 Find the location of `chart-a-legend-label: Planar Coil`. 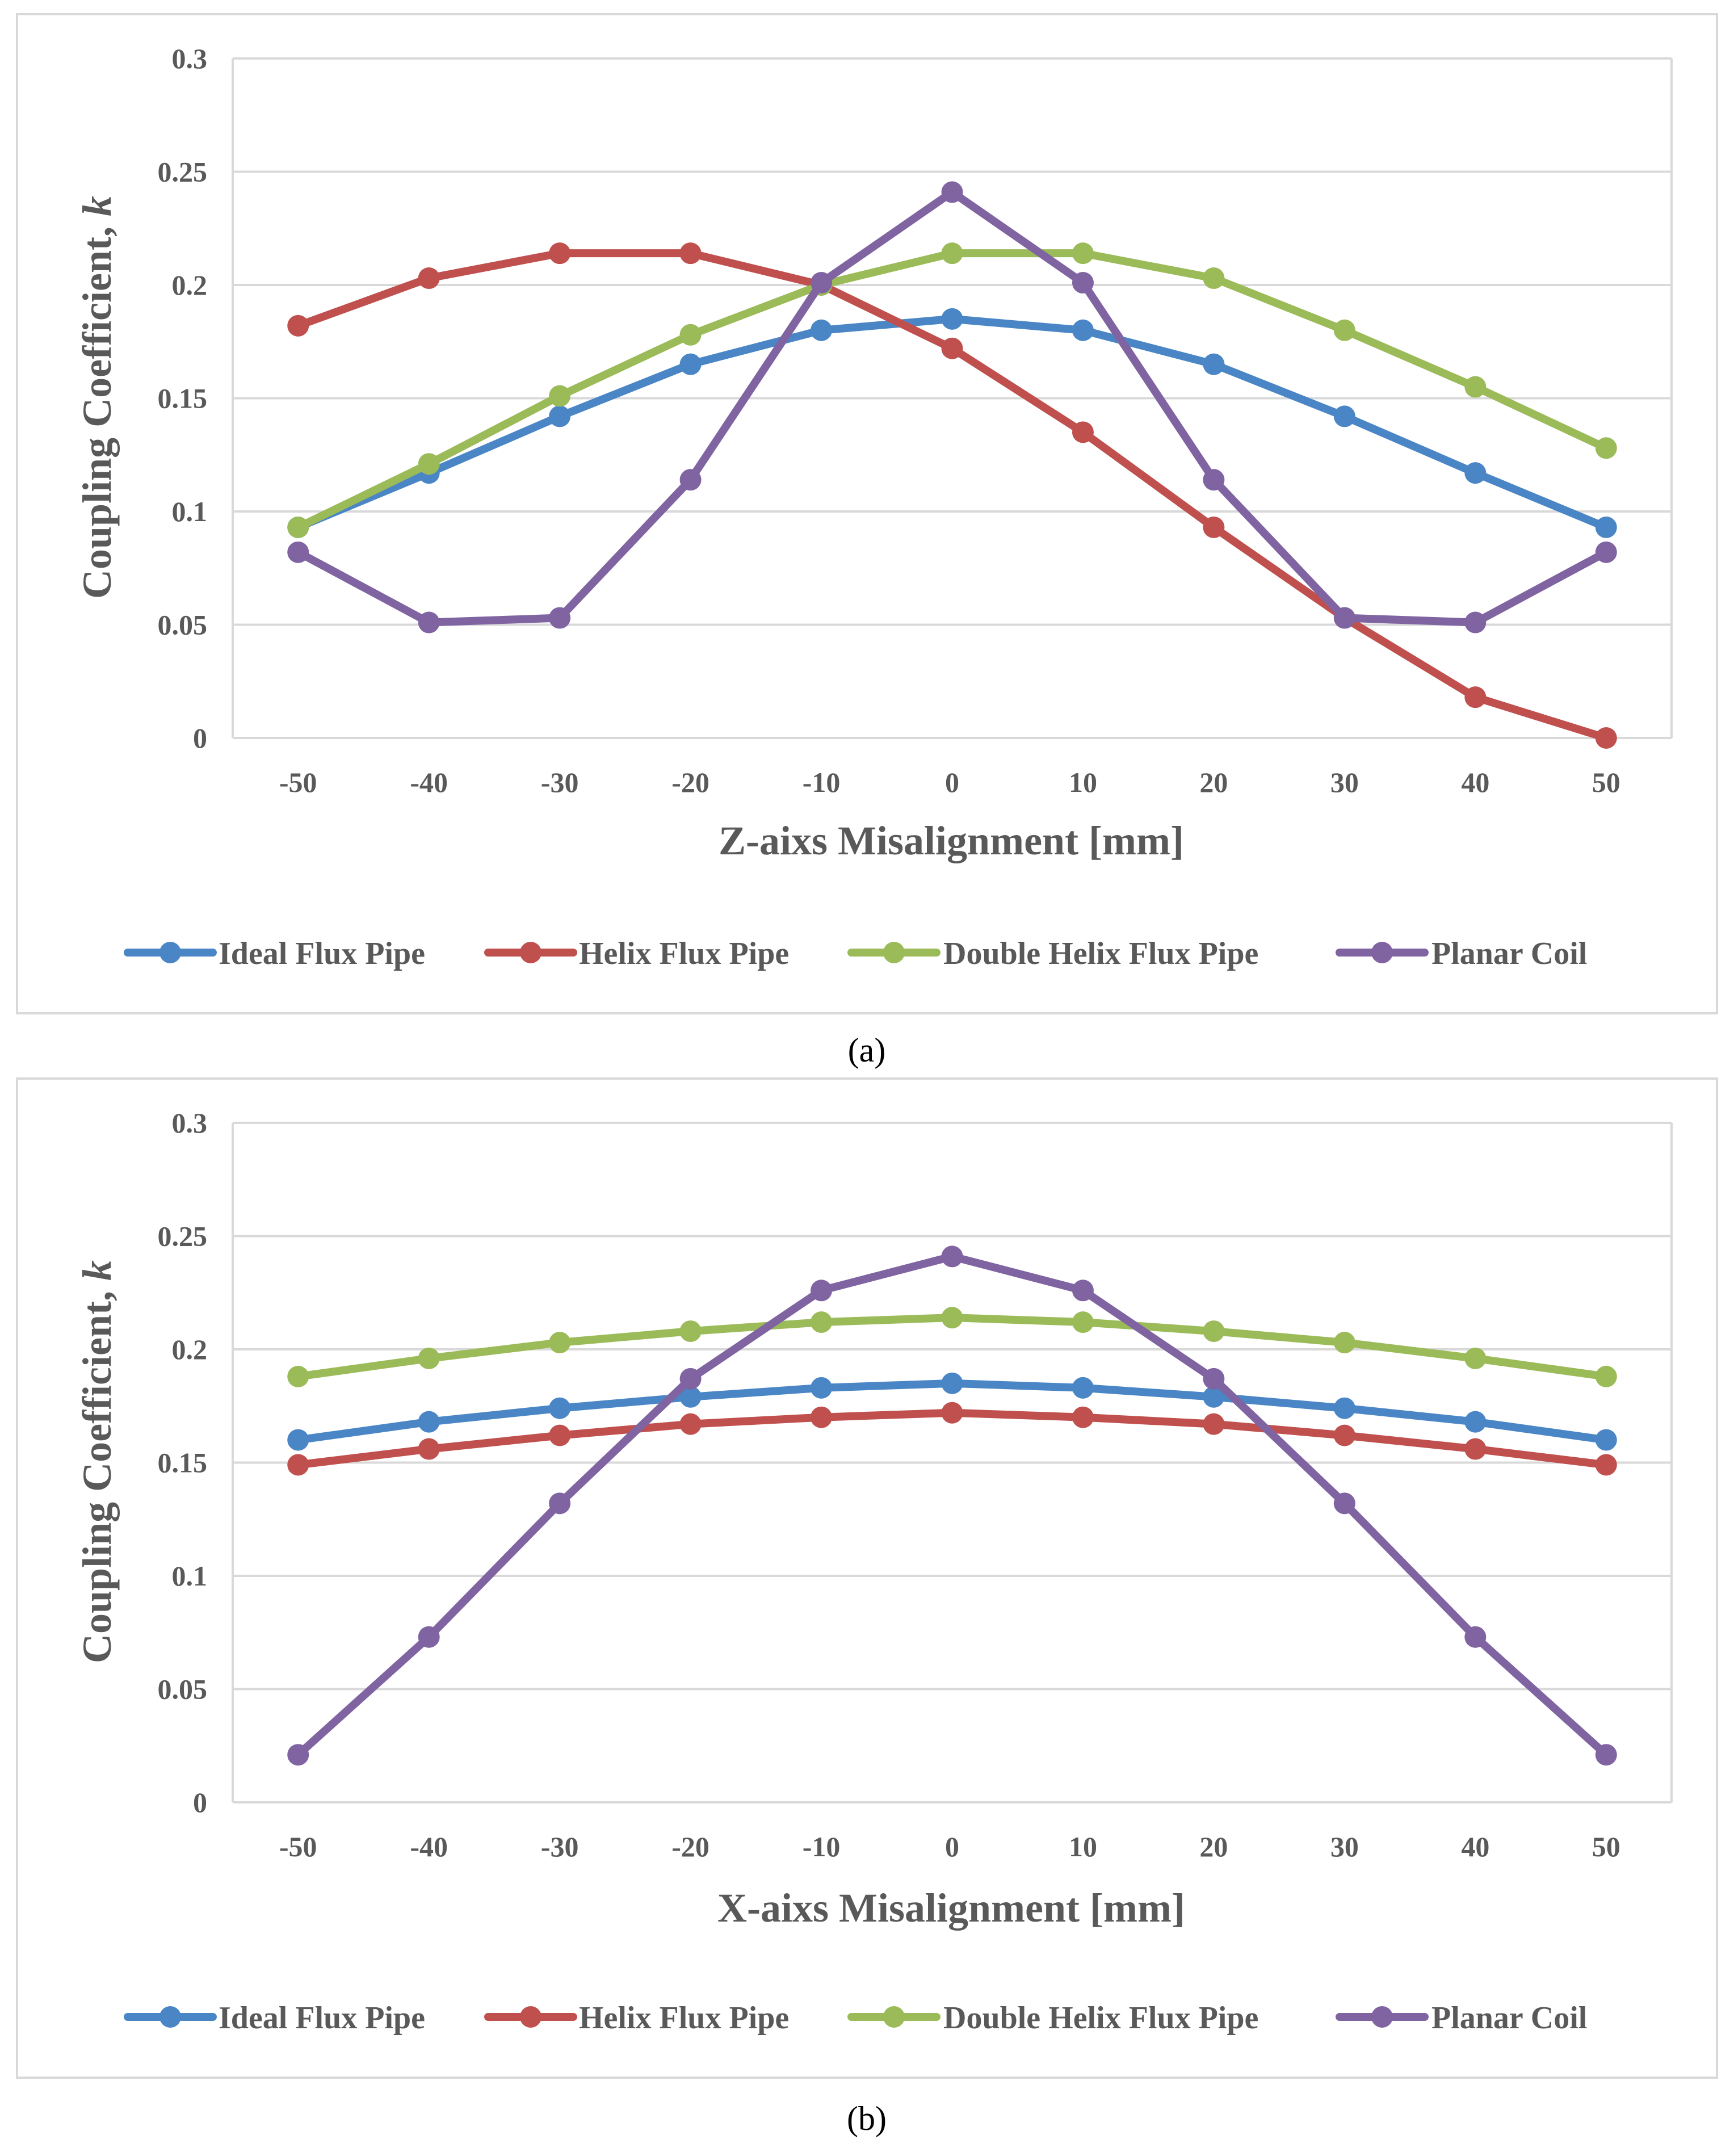

chart-a-legend-label: Planar Coil is located at coordinates (1509, 953).